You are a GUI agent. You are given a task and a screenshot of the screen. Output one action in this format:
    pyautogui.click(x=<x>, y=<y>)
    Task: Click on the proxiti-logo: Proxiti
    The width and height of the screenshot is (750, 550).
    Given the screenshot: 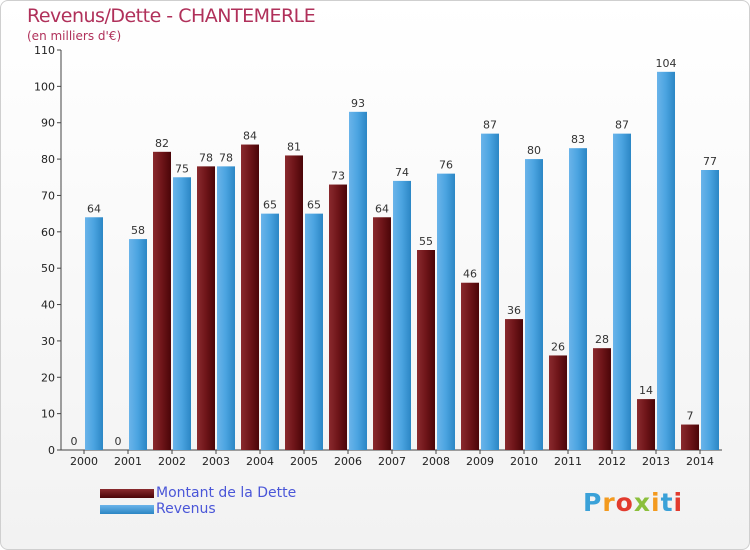 What is the action you would take?
    pyautogui.click(x=633, y=502)
    